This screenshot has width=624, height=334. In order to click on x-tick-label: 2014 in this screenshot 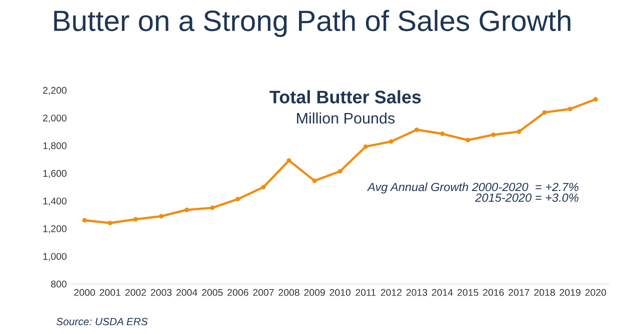, I will do `click(442, 292)`.